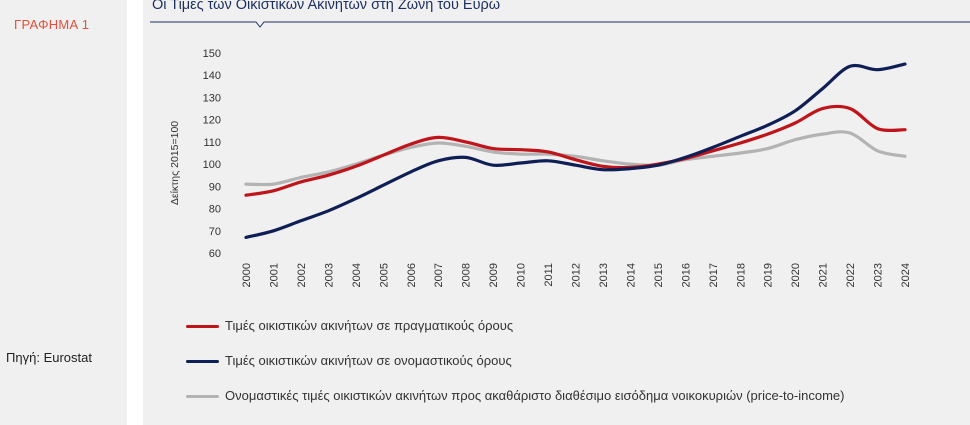 The height and width of the screenshot is (425, 970). I want to click on x-tick-label: 2005, so click(384, 275).